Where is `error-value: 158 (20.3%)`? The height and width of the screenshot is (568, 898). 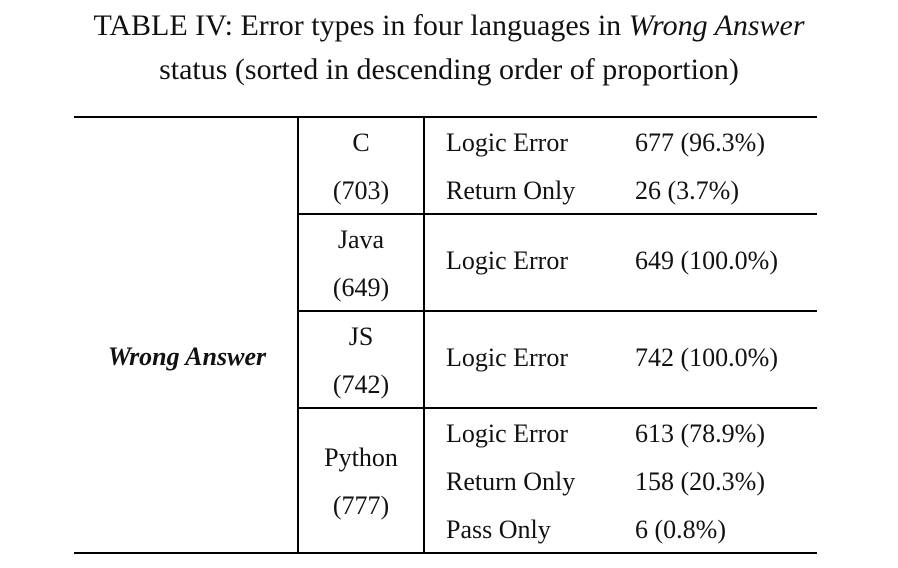
error-value: 158 (20.3%) is located at coordinates (700, 481).